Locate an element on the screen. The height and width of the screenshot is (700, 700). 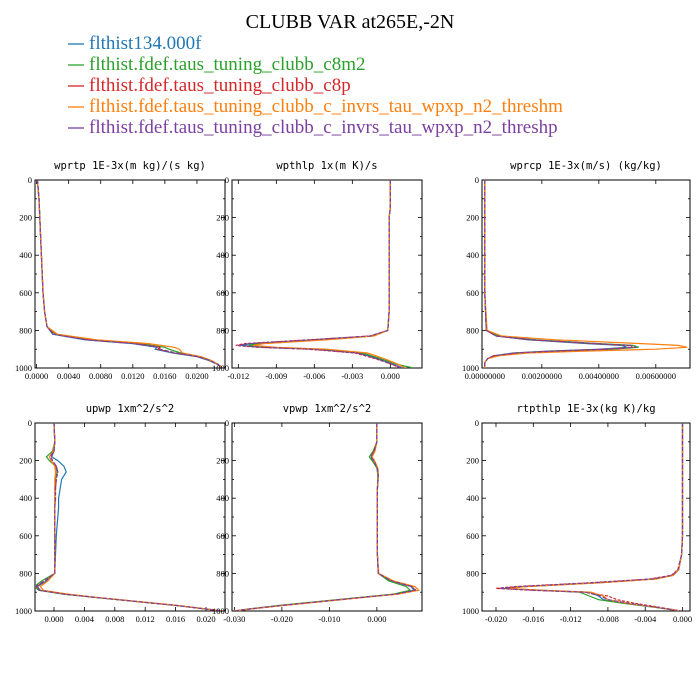
x-tick-label: 0.00000000 is located at coordinates (485, 376).